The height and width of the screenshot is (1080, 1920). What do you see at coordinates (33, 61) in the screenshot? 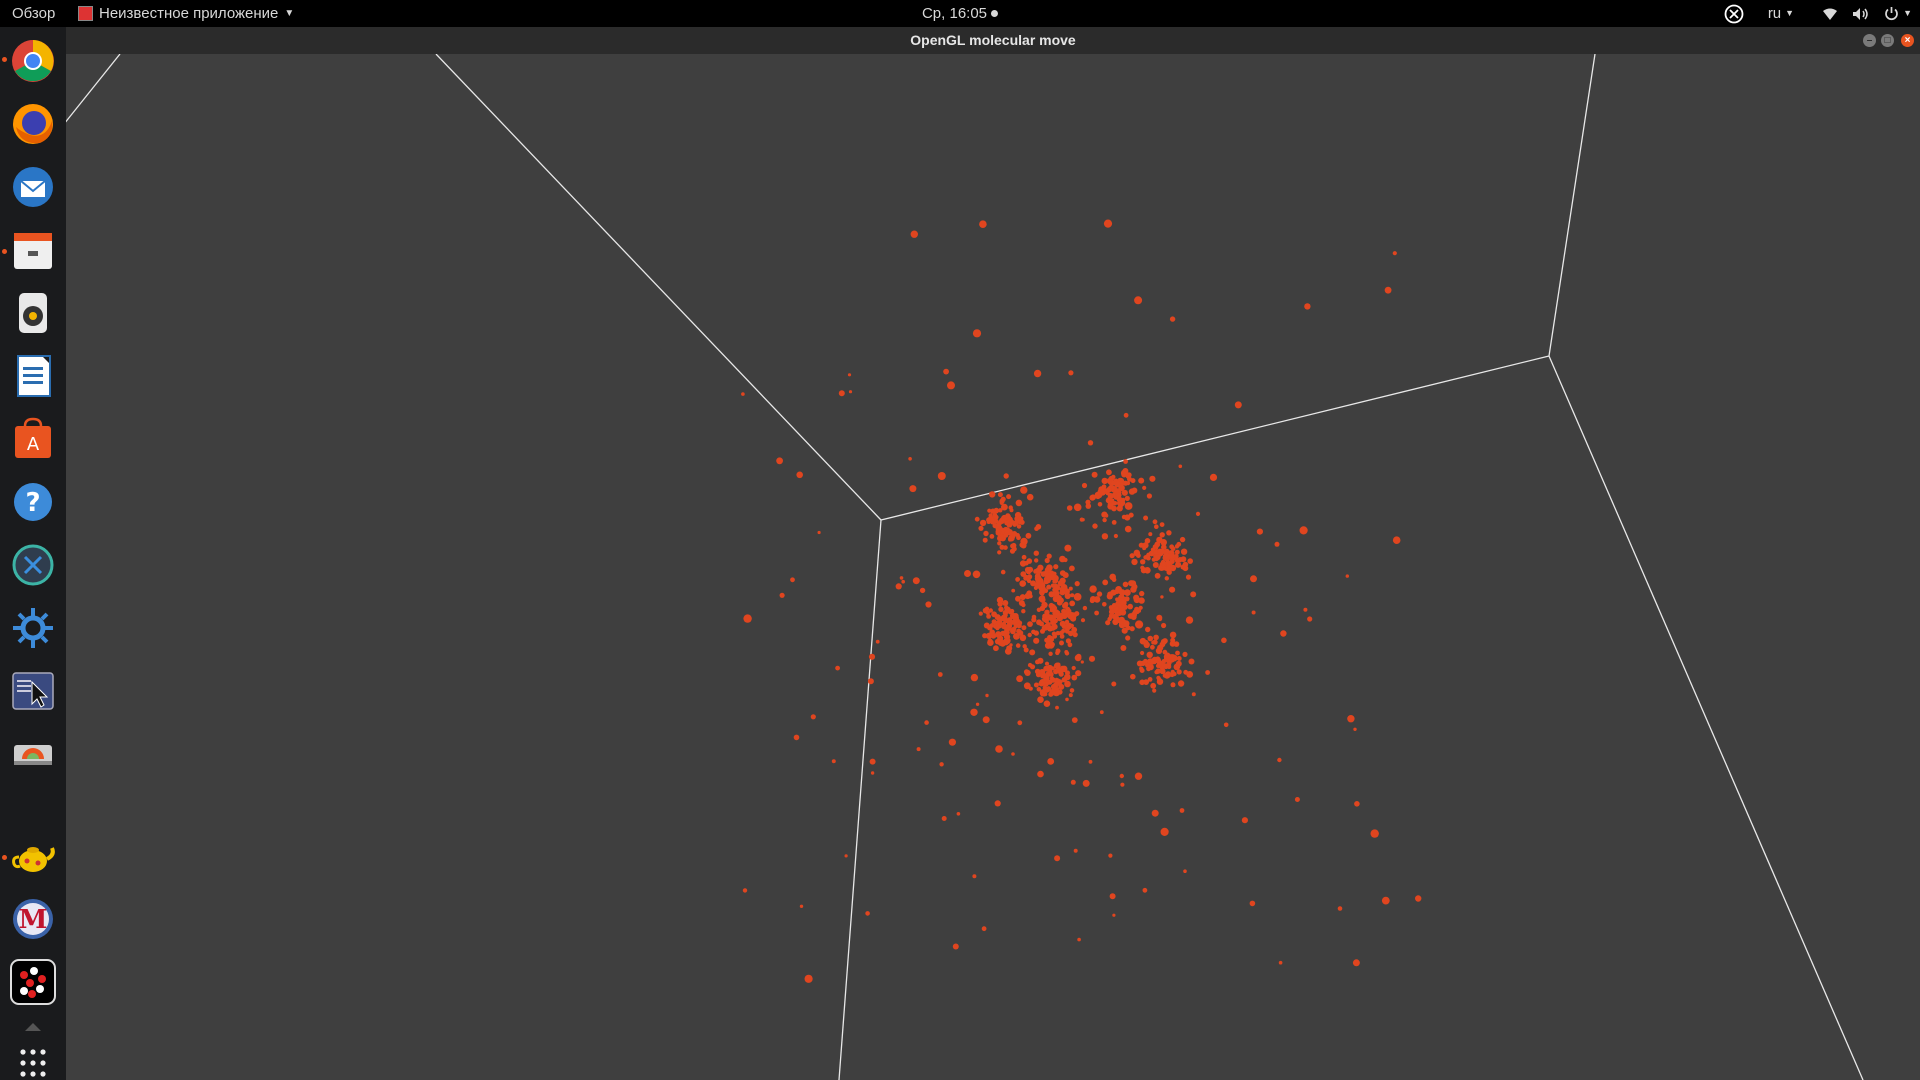
I see `chrome-icon` at bounding box center [33, 61].